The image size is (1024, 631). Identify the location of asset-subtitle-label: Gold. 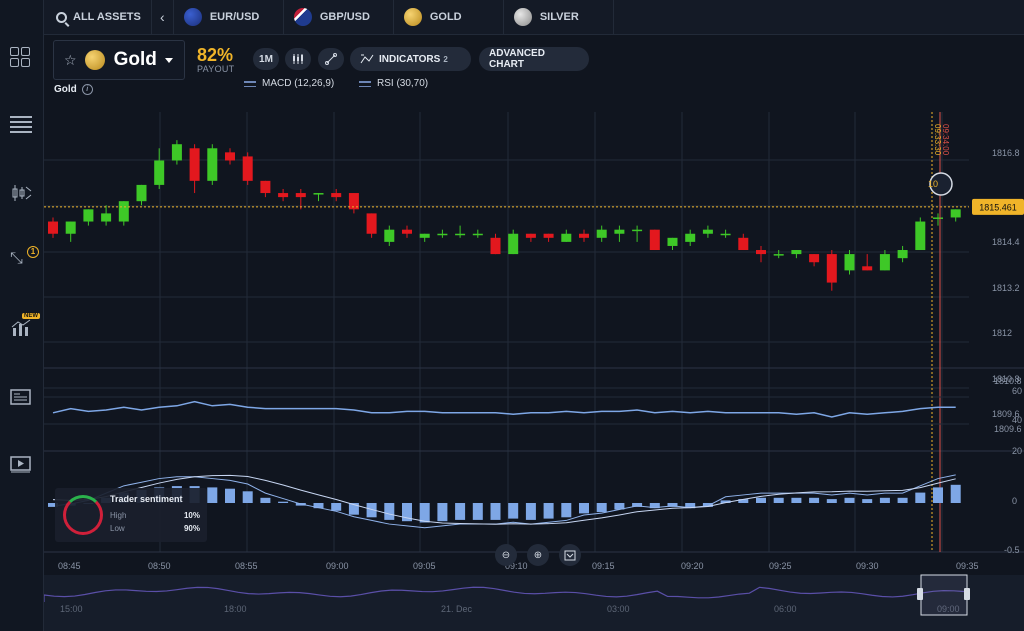
(65, 89).